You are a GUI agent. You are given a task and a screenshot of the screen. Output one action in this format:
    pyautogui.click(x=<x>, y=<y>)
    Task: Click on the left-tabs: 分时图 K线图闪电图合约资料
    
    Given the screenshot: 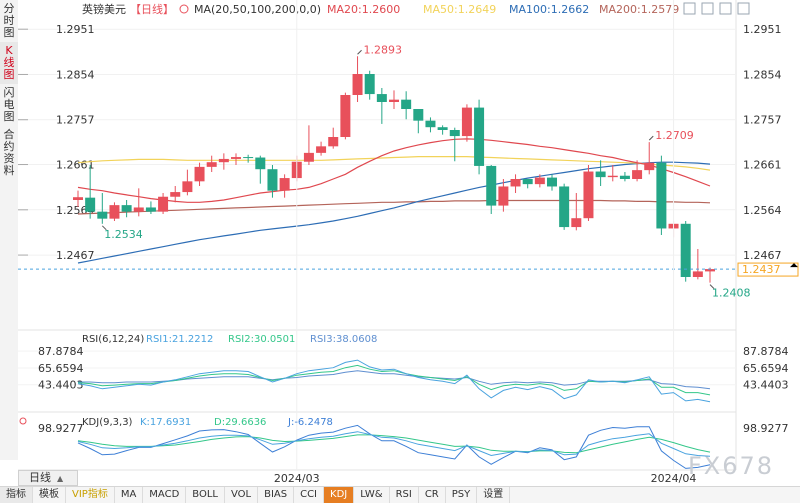 What is the action you would take?
    pyautogui.click(x=9, y=230)
    